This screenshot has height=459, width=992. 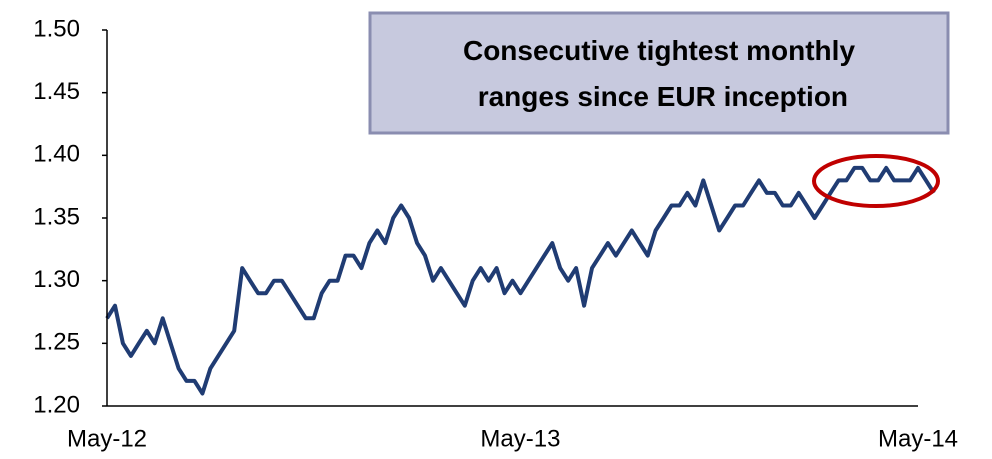 I want to click on y-tick-label: 1.30, so click(x=56, y=279).